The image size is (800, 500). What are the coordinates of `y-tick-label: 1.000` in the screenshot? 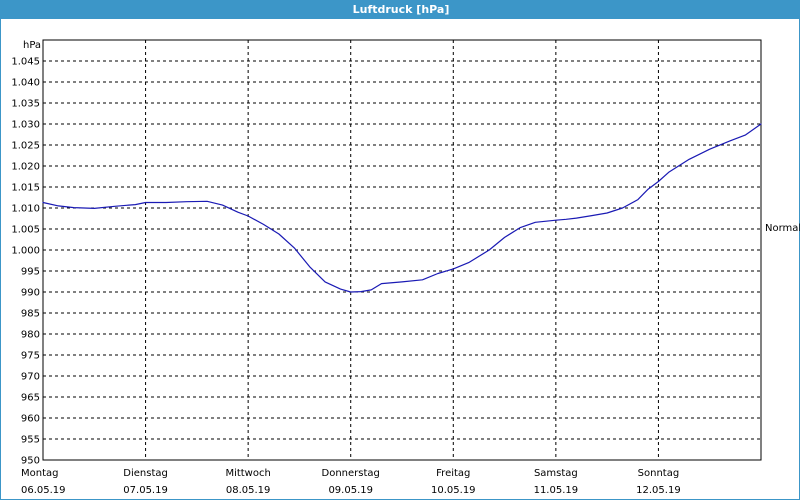 It's located at (25, 251).